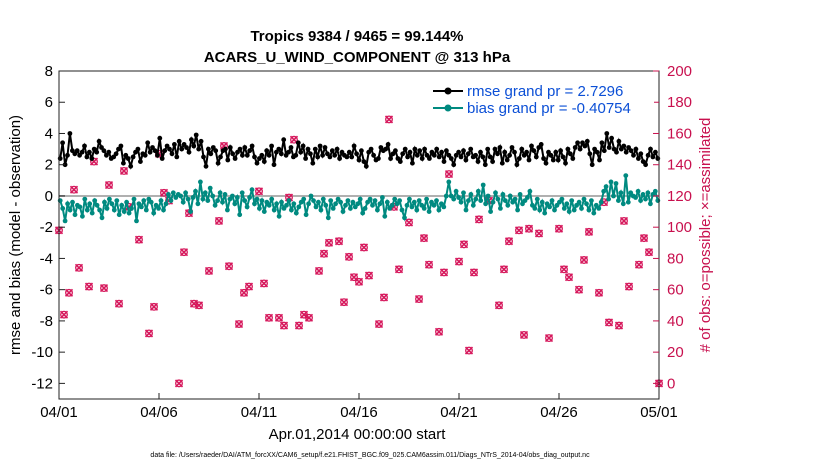 This screenshot has height=470, width=830. What do you see at coordinates (49, 133) in the screenshot?
I see `left-tick-label: 4` at bounding box center [49, 133].